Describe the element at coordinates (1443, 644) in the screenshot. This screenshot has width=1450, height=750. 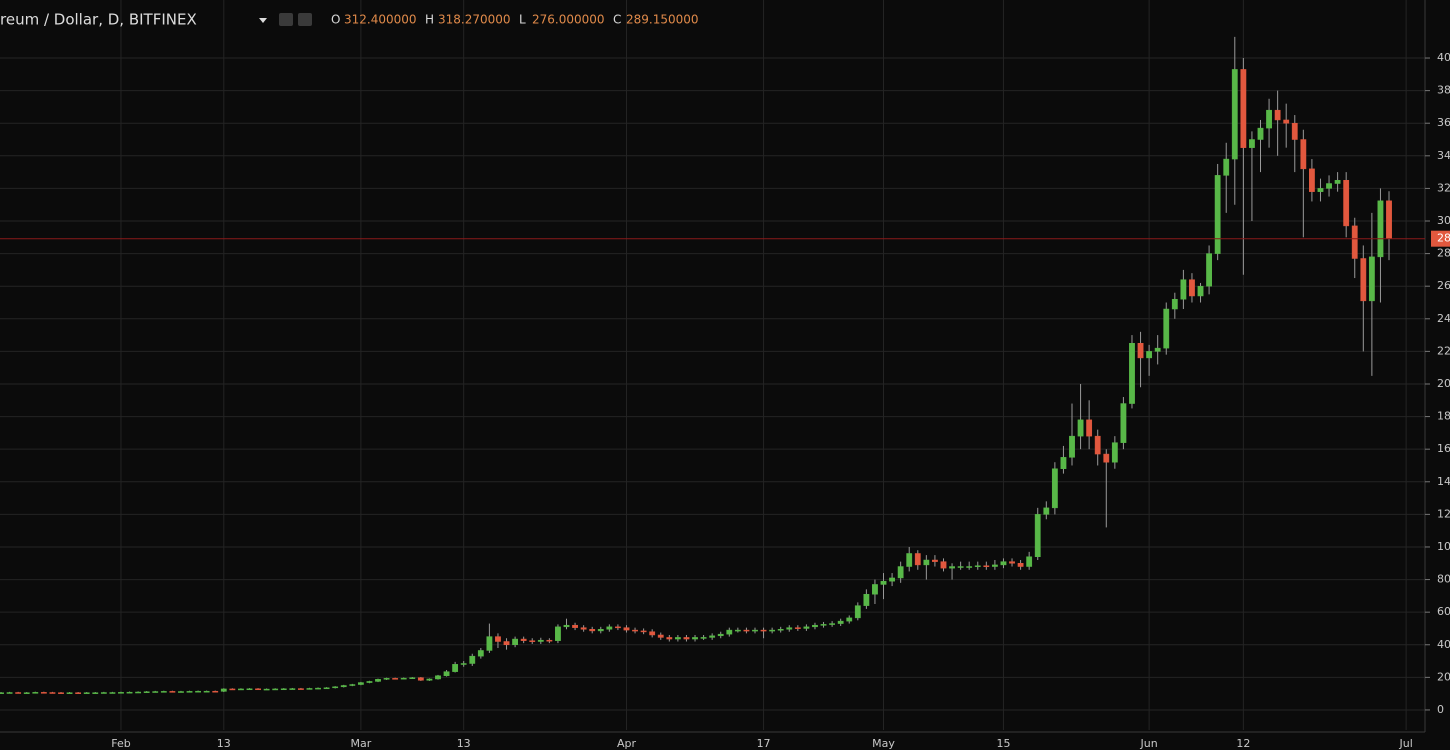
I see `y-tick-label: 40` at that location.